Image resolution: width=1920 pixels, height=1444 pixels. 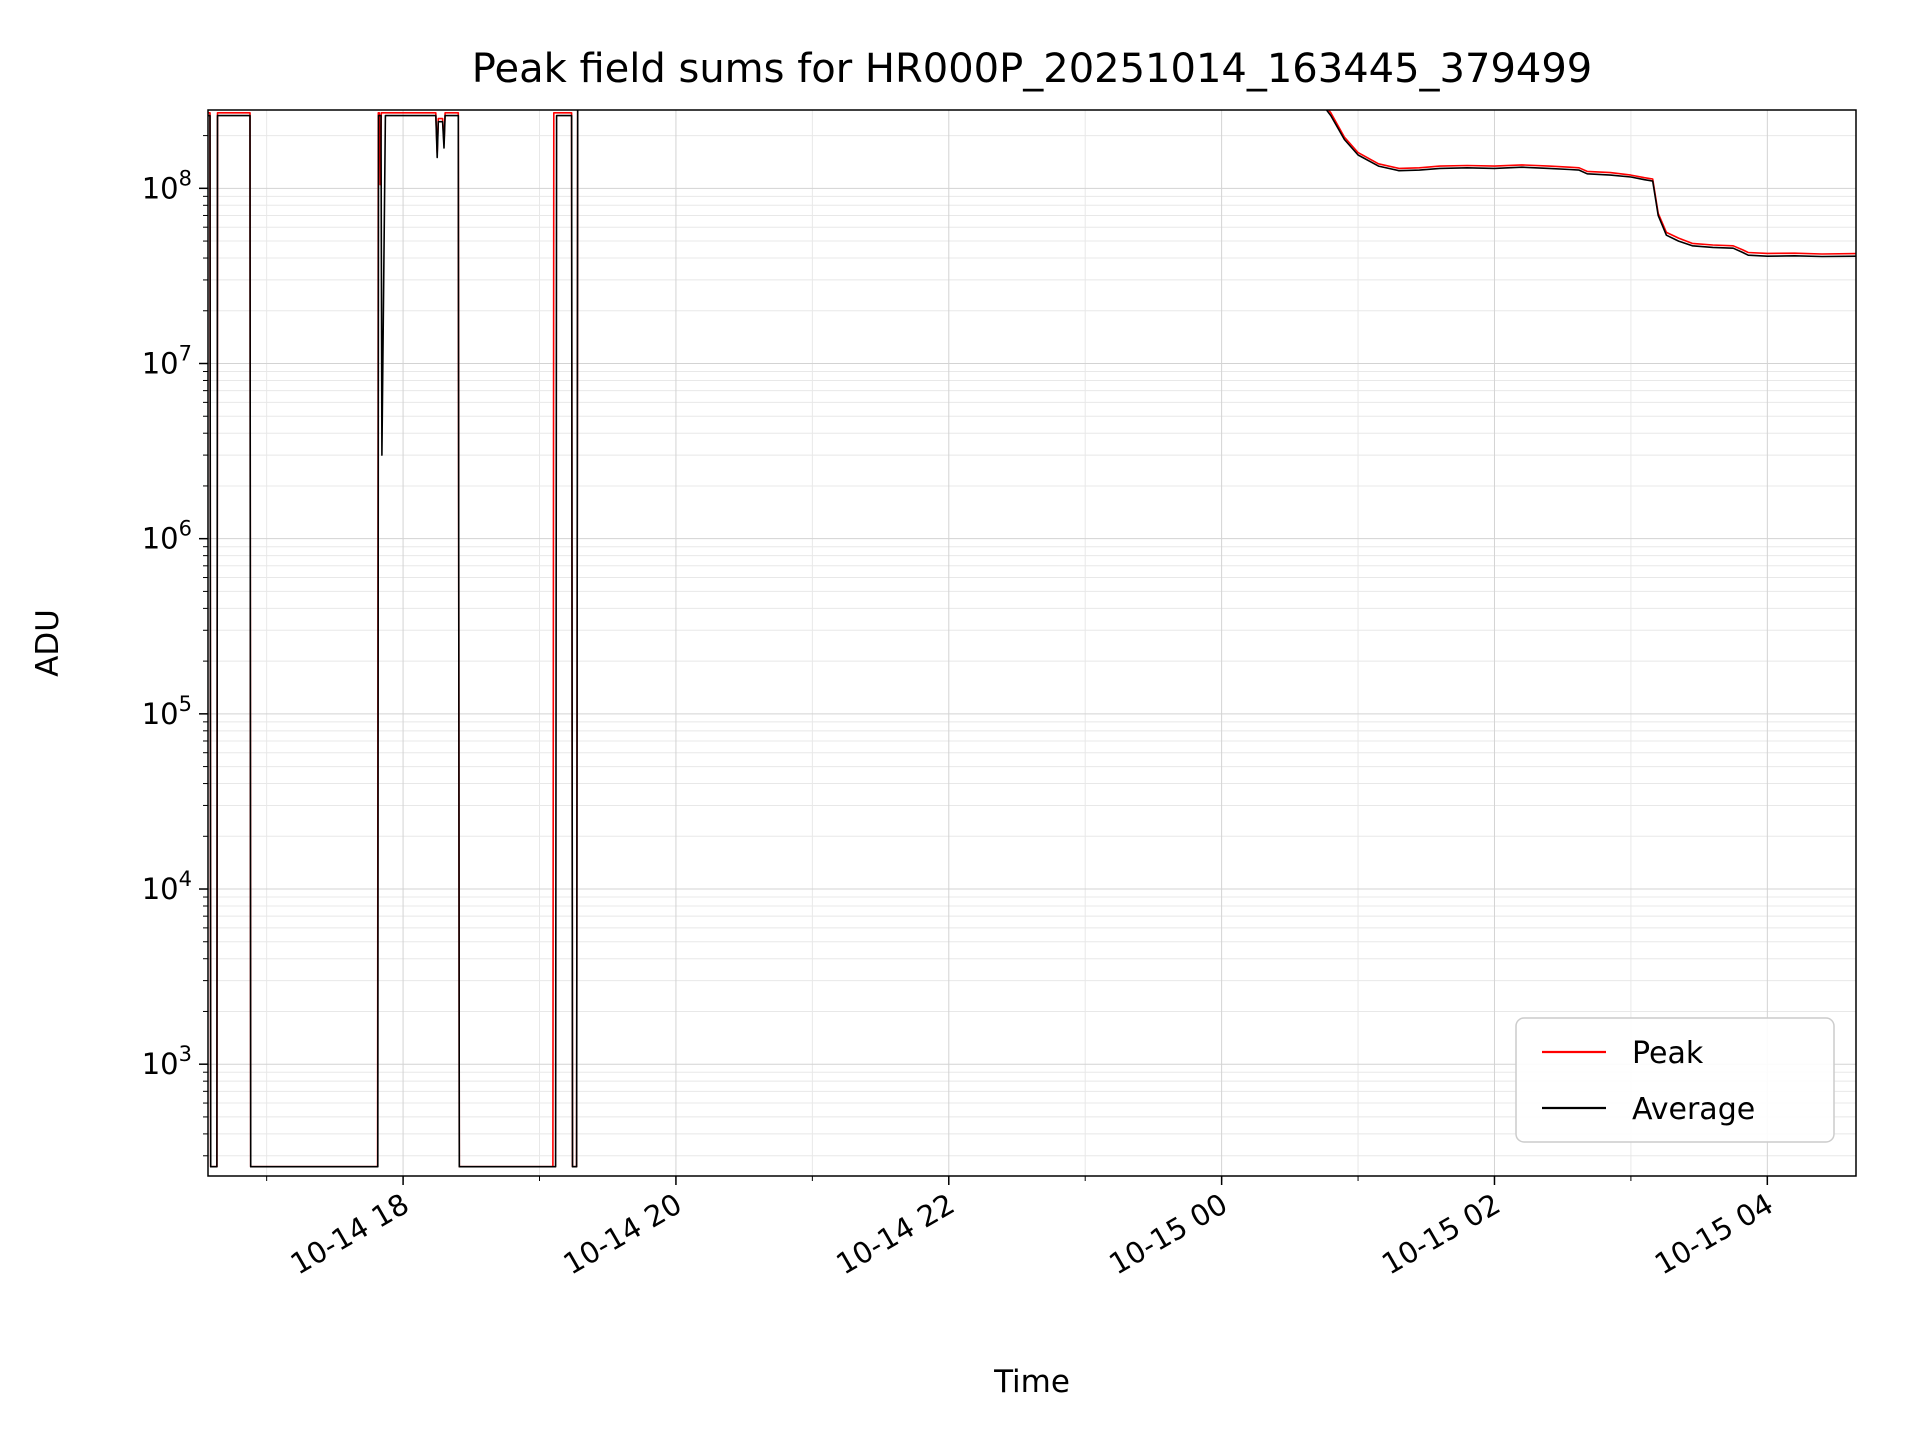 I want to click on y-tick-label: 10⁷, so click(x=167, y=361).